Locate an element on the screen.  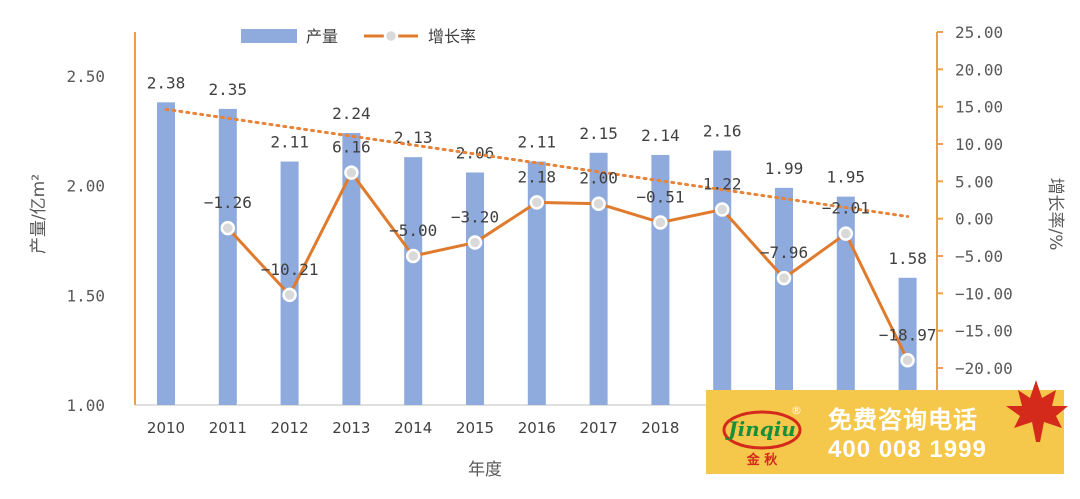
growth-rate-label: −2.01 is located at coordinates (846, 208).